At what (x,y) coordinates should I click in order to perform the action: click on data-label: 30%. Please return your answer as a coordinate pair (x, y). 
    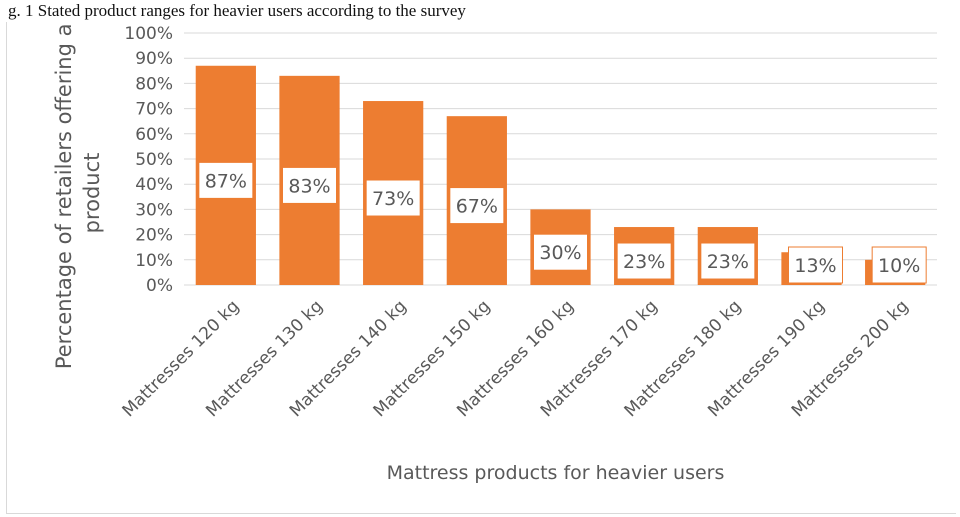
    Looking at the image, I should click on (560, 253).